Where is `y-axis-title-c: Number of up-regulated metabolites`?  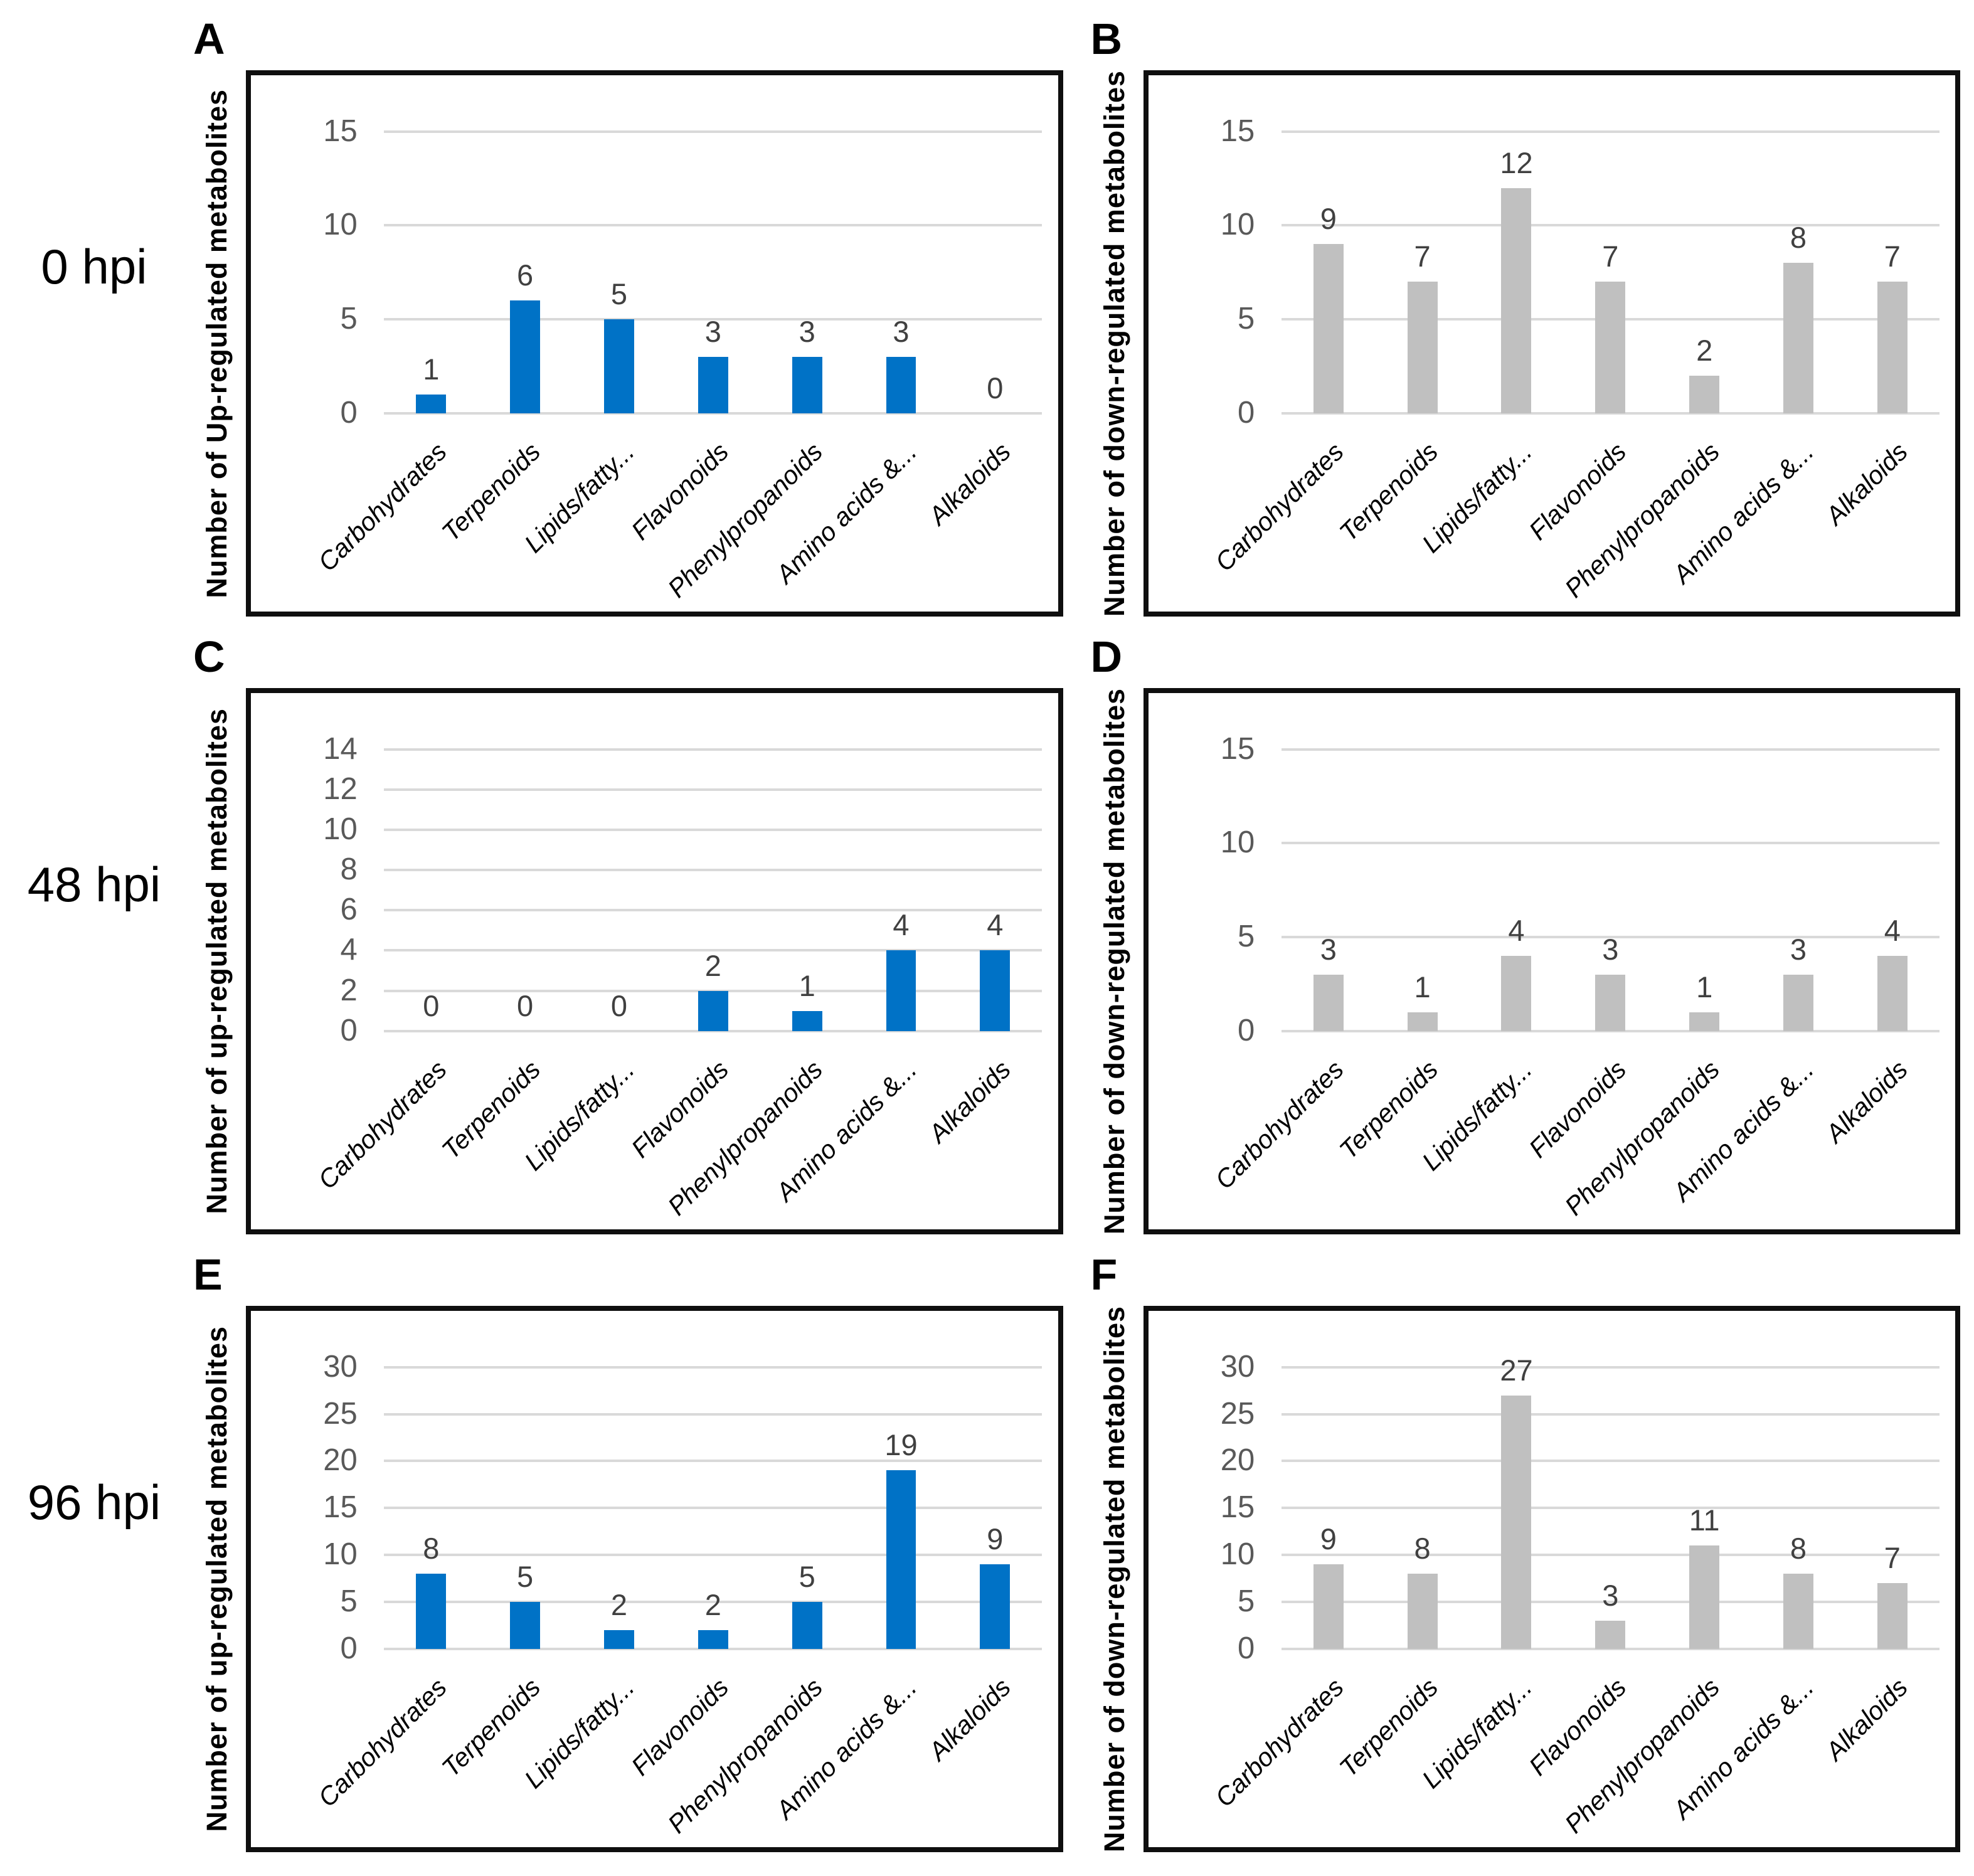
y-axis-title-c: Number of up-regulated metabolites is located at coordinates (217, 961).